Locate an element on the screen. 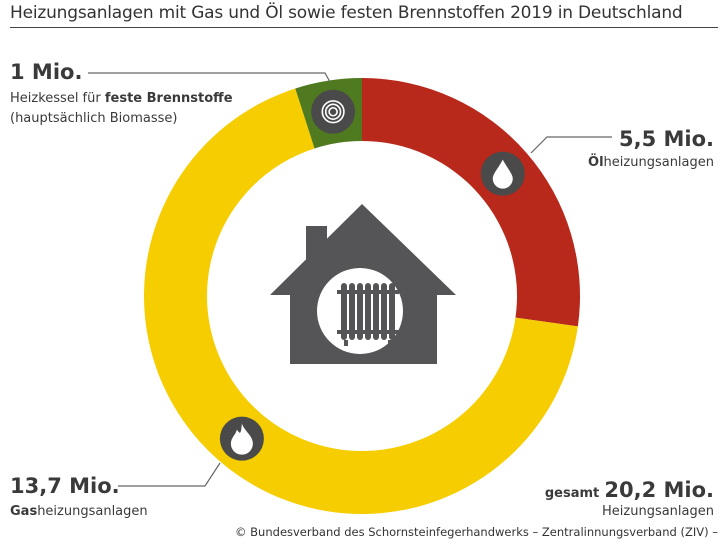 The width and height of the screenshot is (728, 546). solid-fuel-value: 1 Mio. is located at coordinates (46, 72).